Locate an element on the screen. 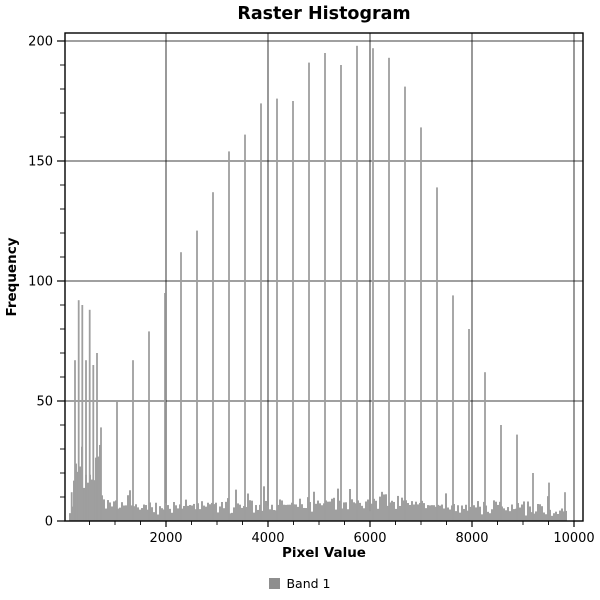 The image size is (600, 600). x-axis-label: Pixel Value is located at coordinates (324, 553).